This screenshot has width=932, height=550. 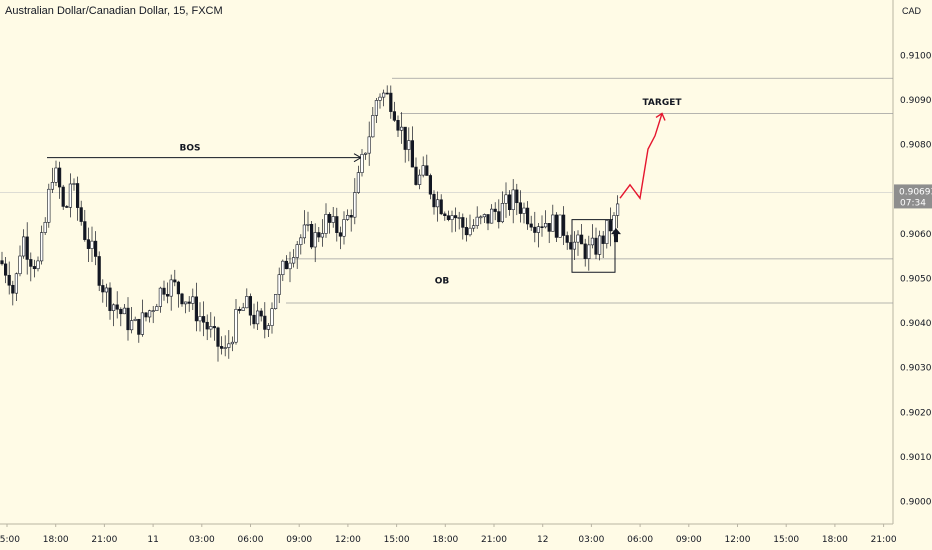 What do you see at coordinates (915, 192) in the screenshot?
I see `price-badge-value: 0.90693` at bounding box center [915, 192].